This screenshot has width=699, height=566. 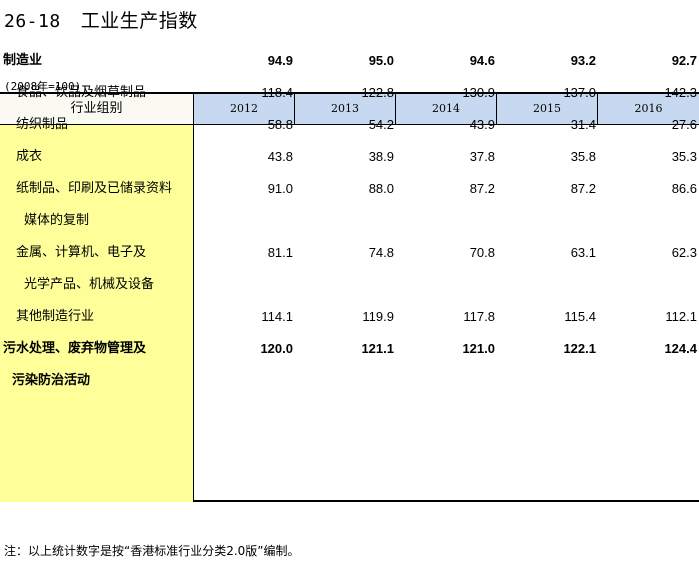 What do you see at coordinates (381, 252) in the screenshot?
I see `index-value: 74.8` at bounding box center [381, 252].